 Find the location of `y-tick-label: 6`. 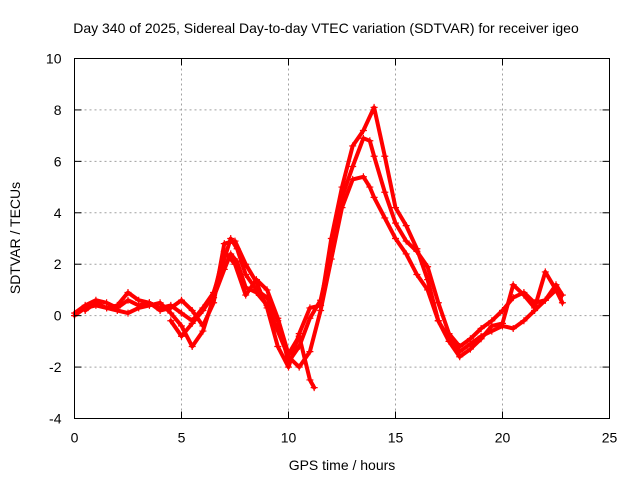

y-tick-label: 6 is located at coordinates (58, 161).